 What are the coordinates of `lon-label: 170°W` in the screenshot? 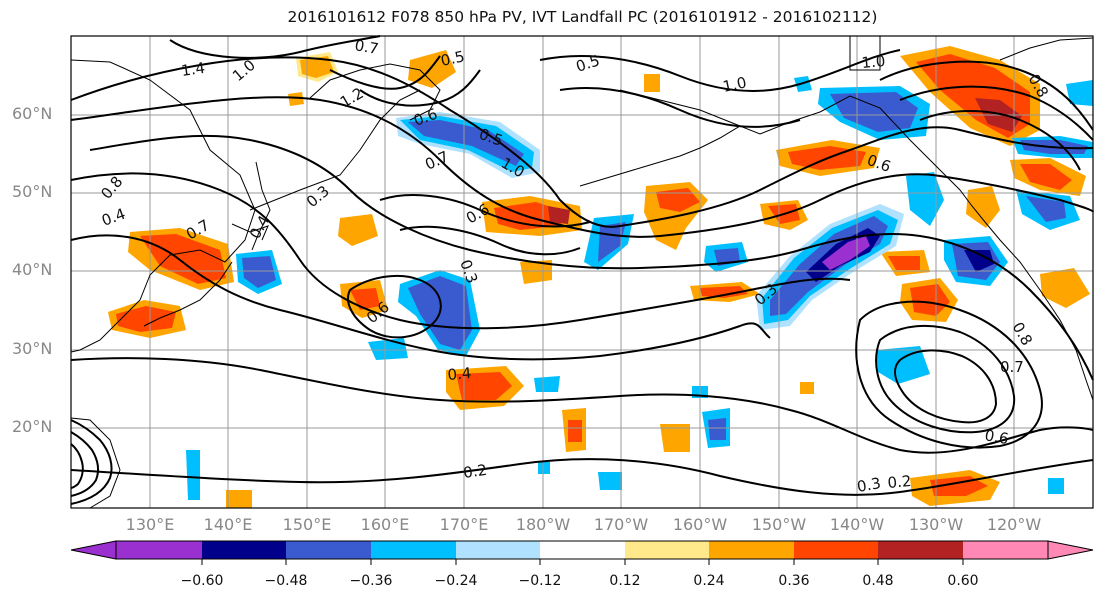 It's located at (621, 524).